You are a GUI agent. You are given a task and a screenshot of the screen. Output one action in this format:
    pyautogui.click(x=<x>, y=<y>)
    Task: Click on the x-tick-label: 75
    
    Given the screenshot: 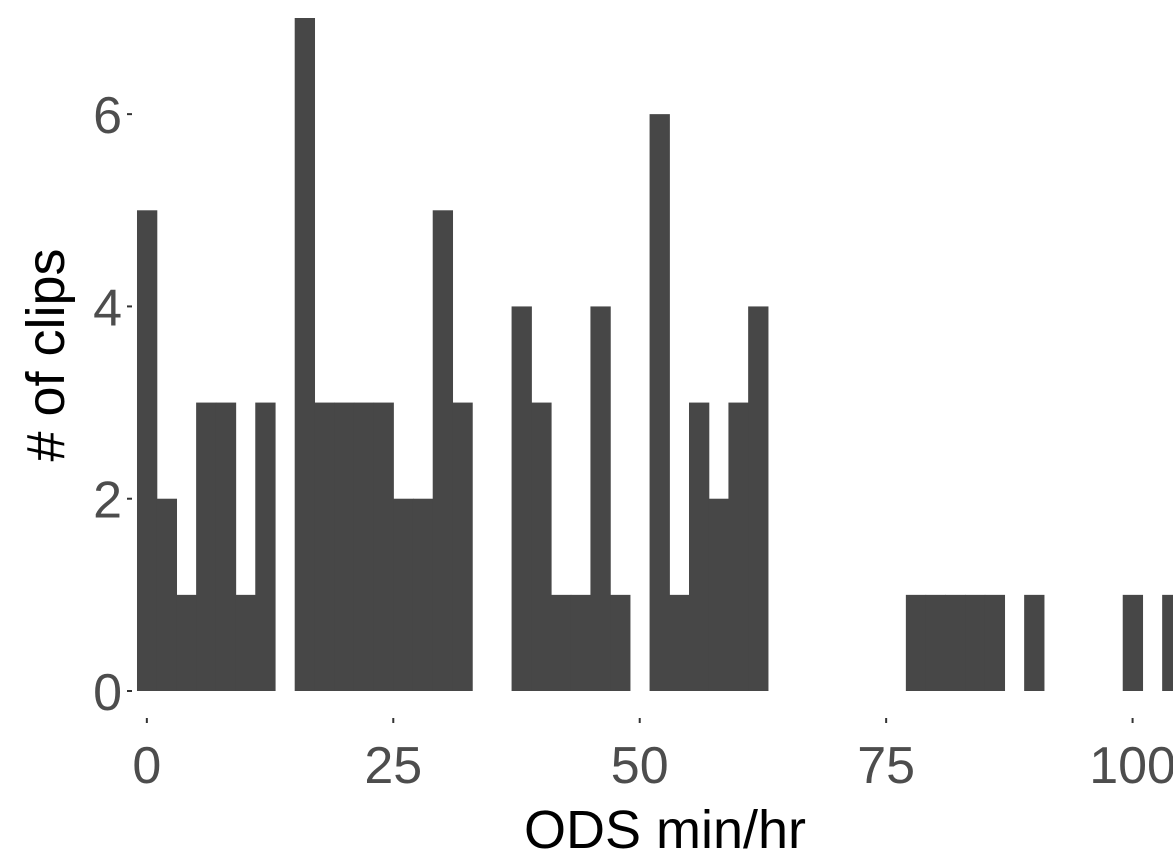 What is the action you would take?
    pyautogui.click(x=886, y=766)
    